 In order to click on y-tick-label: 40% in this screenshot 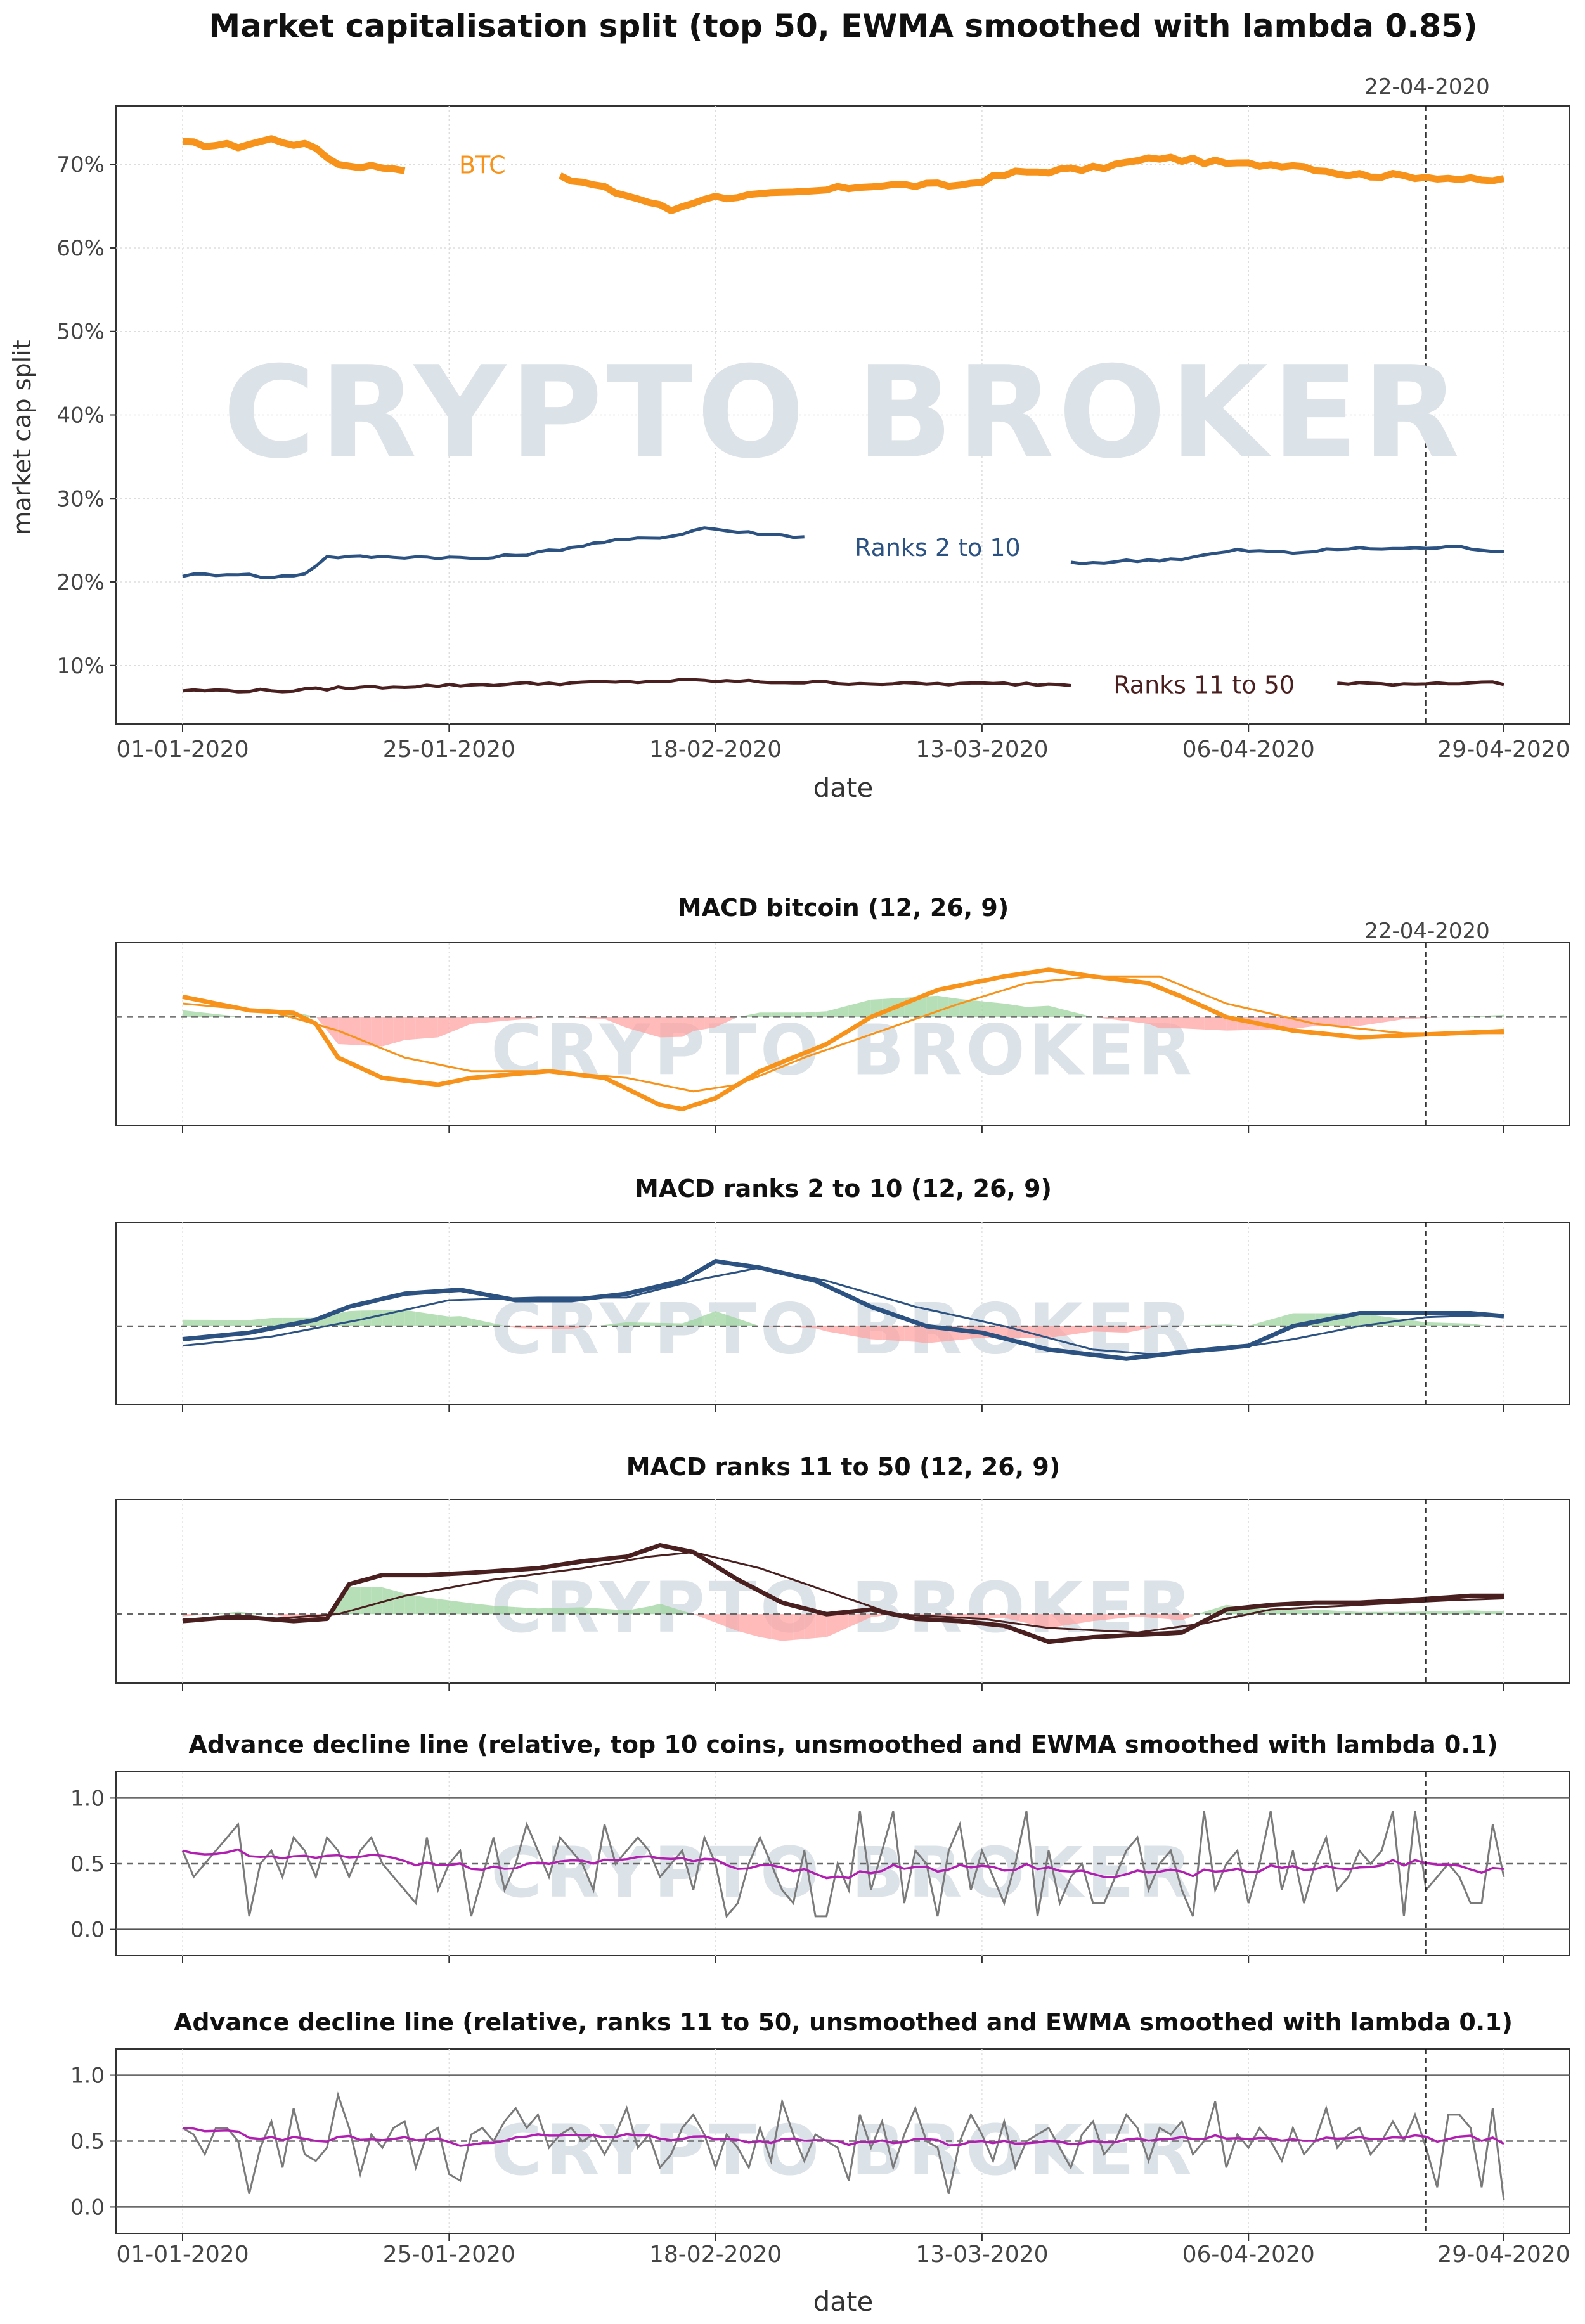, I will do `click(80, 416)`.